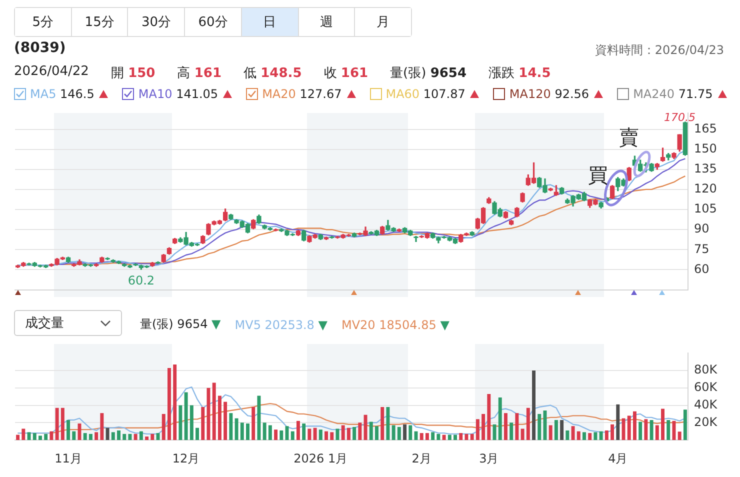 This screenshot has height=477, width=740. Describe the element at coordinates (178, 94) in the screenshot. I see `legend-label: MA10 141.05` at that location.